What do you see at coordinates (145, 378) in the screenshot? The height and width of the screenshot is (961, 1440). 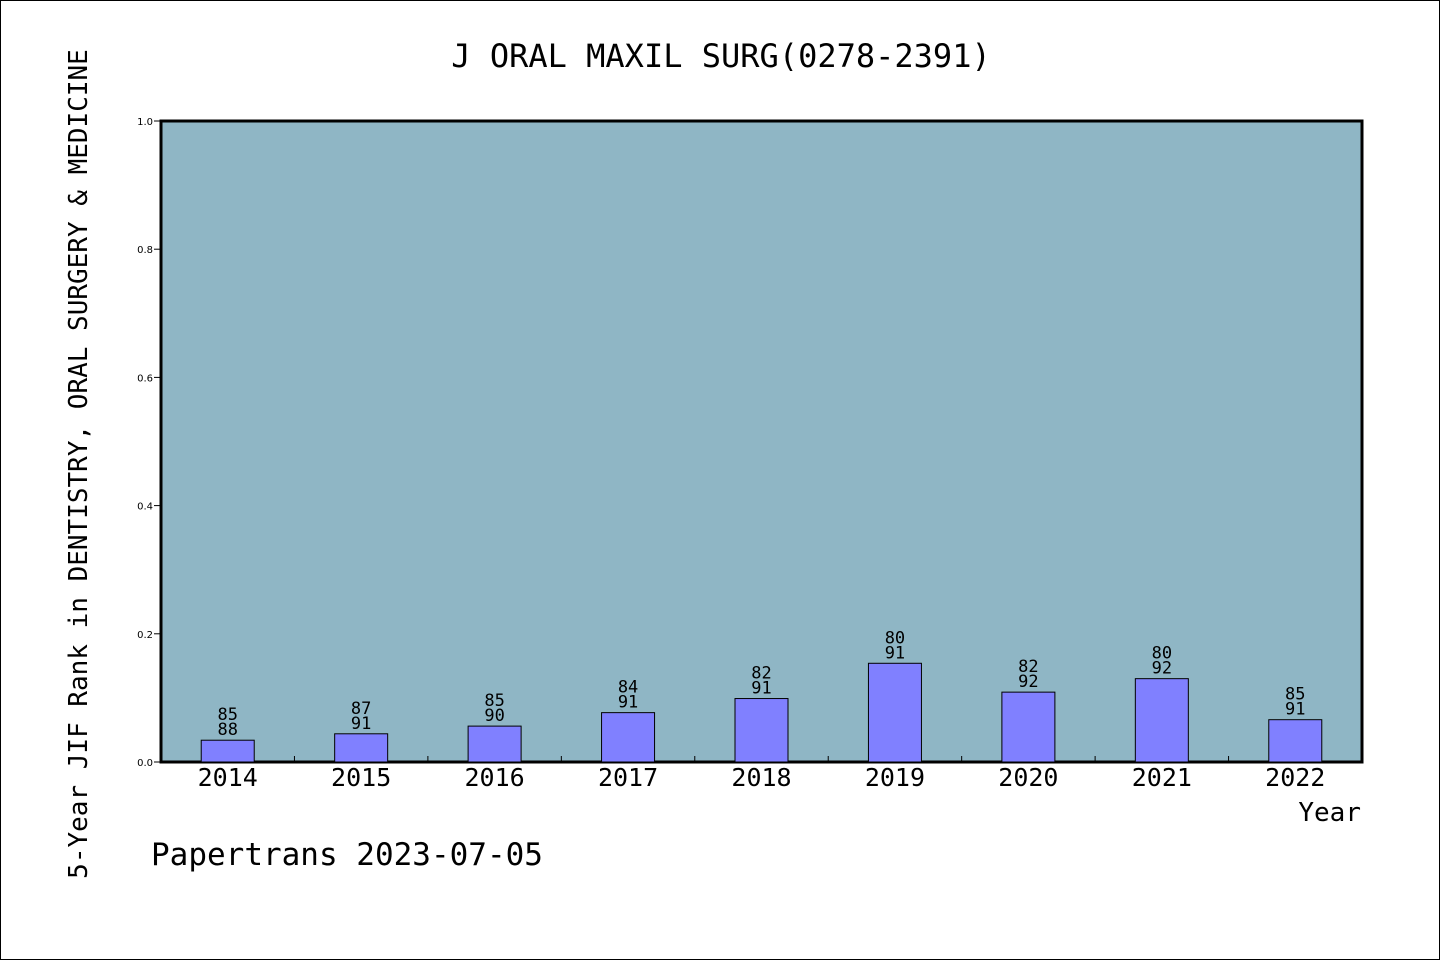 I see `y-tick-label: 0.6` at bounding box center [145, 378].